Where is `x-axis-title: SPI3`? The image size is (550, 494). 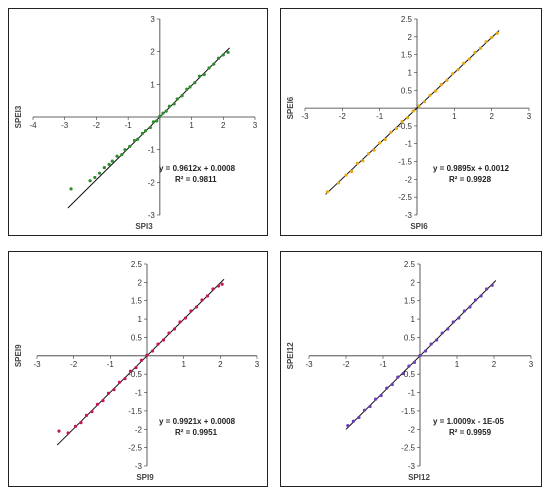
x-axis-title: SPI3 is located at coordinates (144, 226).